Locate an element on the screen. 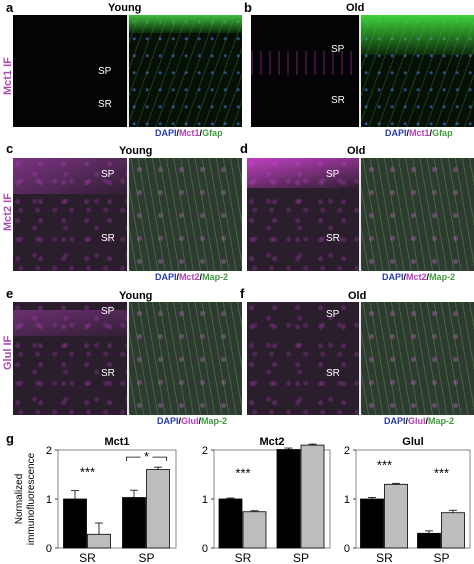  bracket-gap is located at coordinates (146, 457).